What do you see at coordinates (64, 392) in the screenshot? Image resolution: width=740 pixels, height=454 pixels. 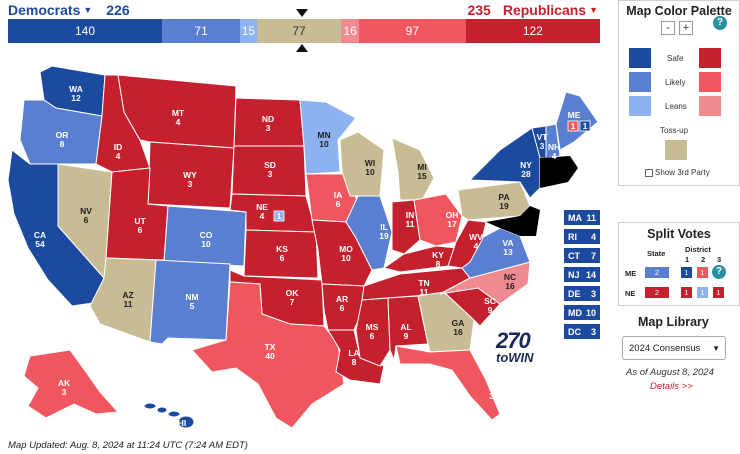 I see `state-ev-ak: 3` at bounding box center [64, 392].